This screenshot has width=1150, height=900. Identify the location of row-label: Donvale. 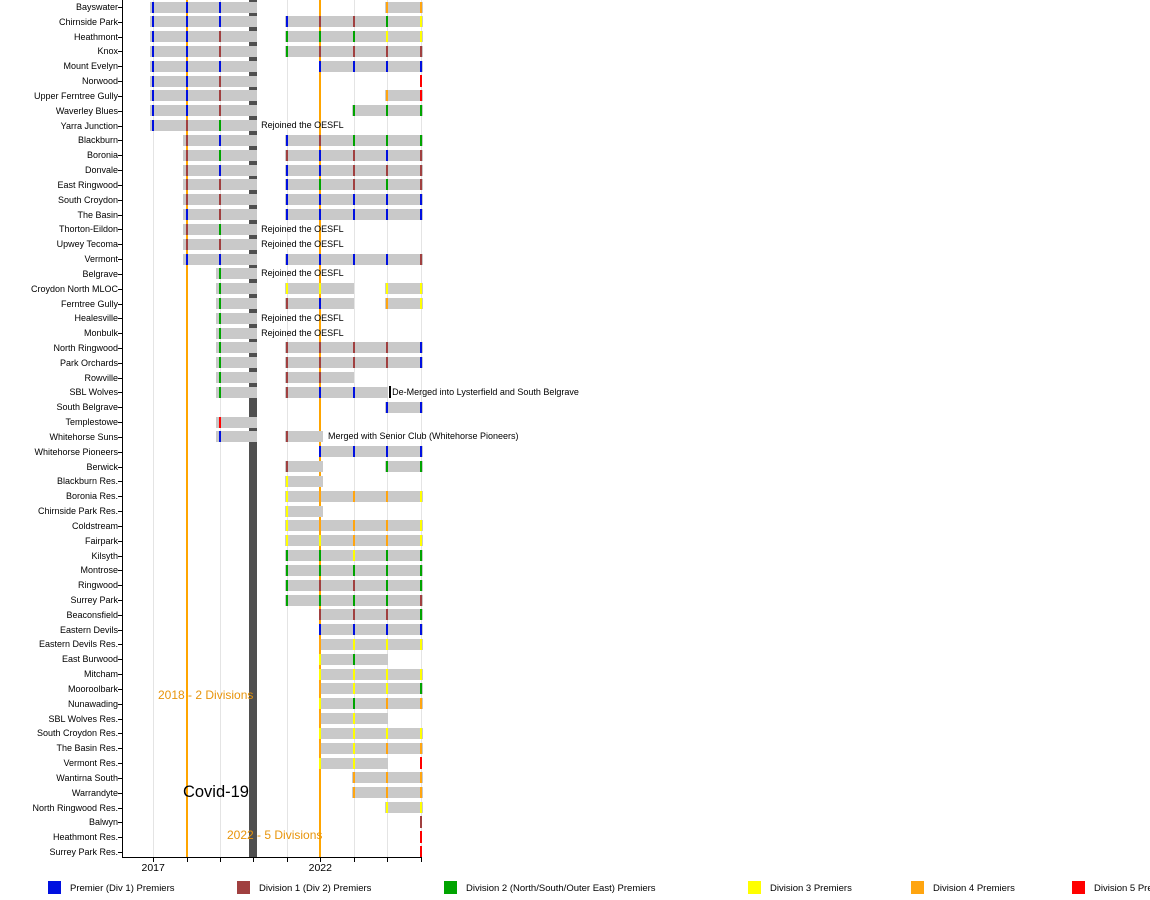
(101, 170).